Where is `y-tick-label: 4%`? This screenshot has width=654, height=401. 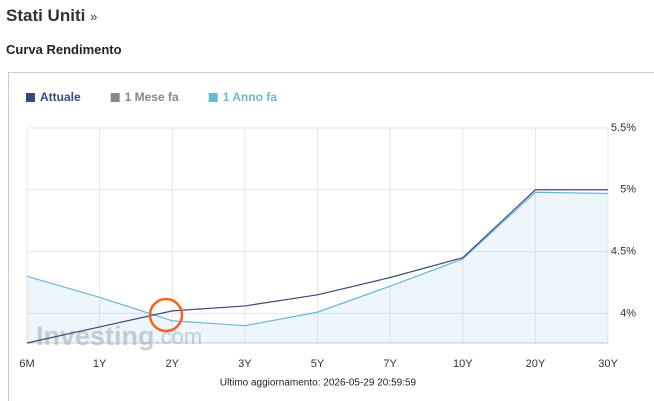 y-tick-label: 4% is located at coordinates (628, 313).